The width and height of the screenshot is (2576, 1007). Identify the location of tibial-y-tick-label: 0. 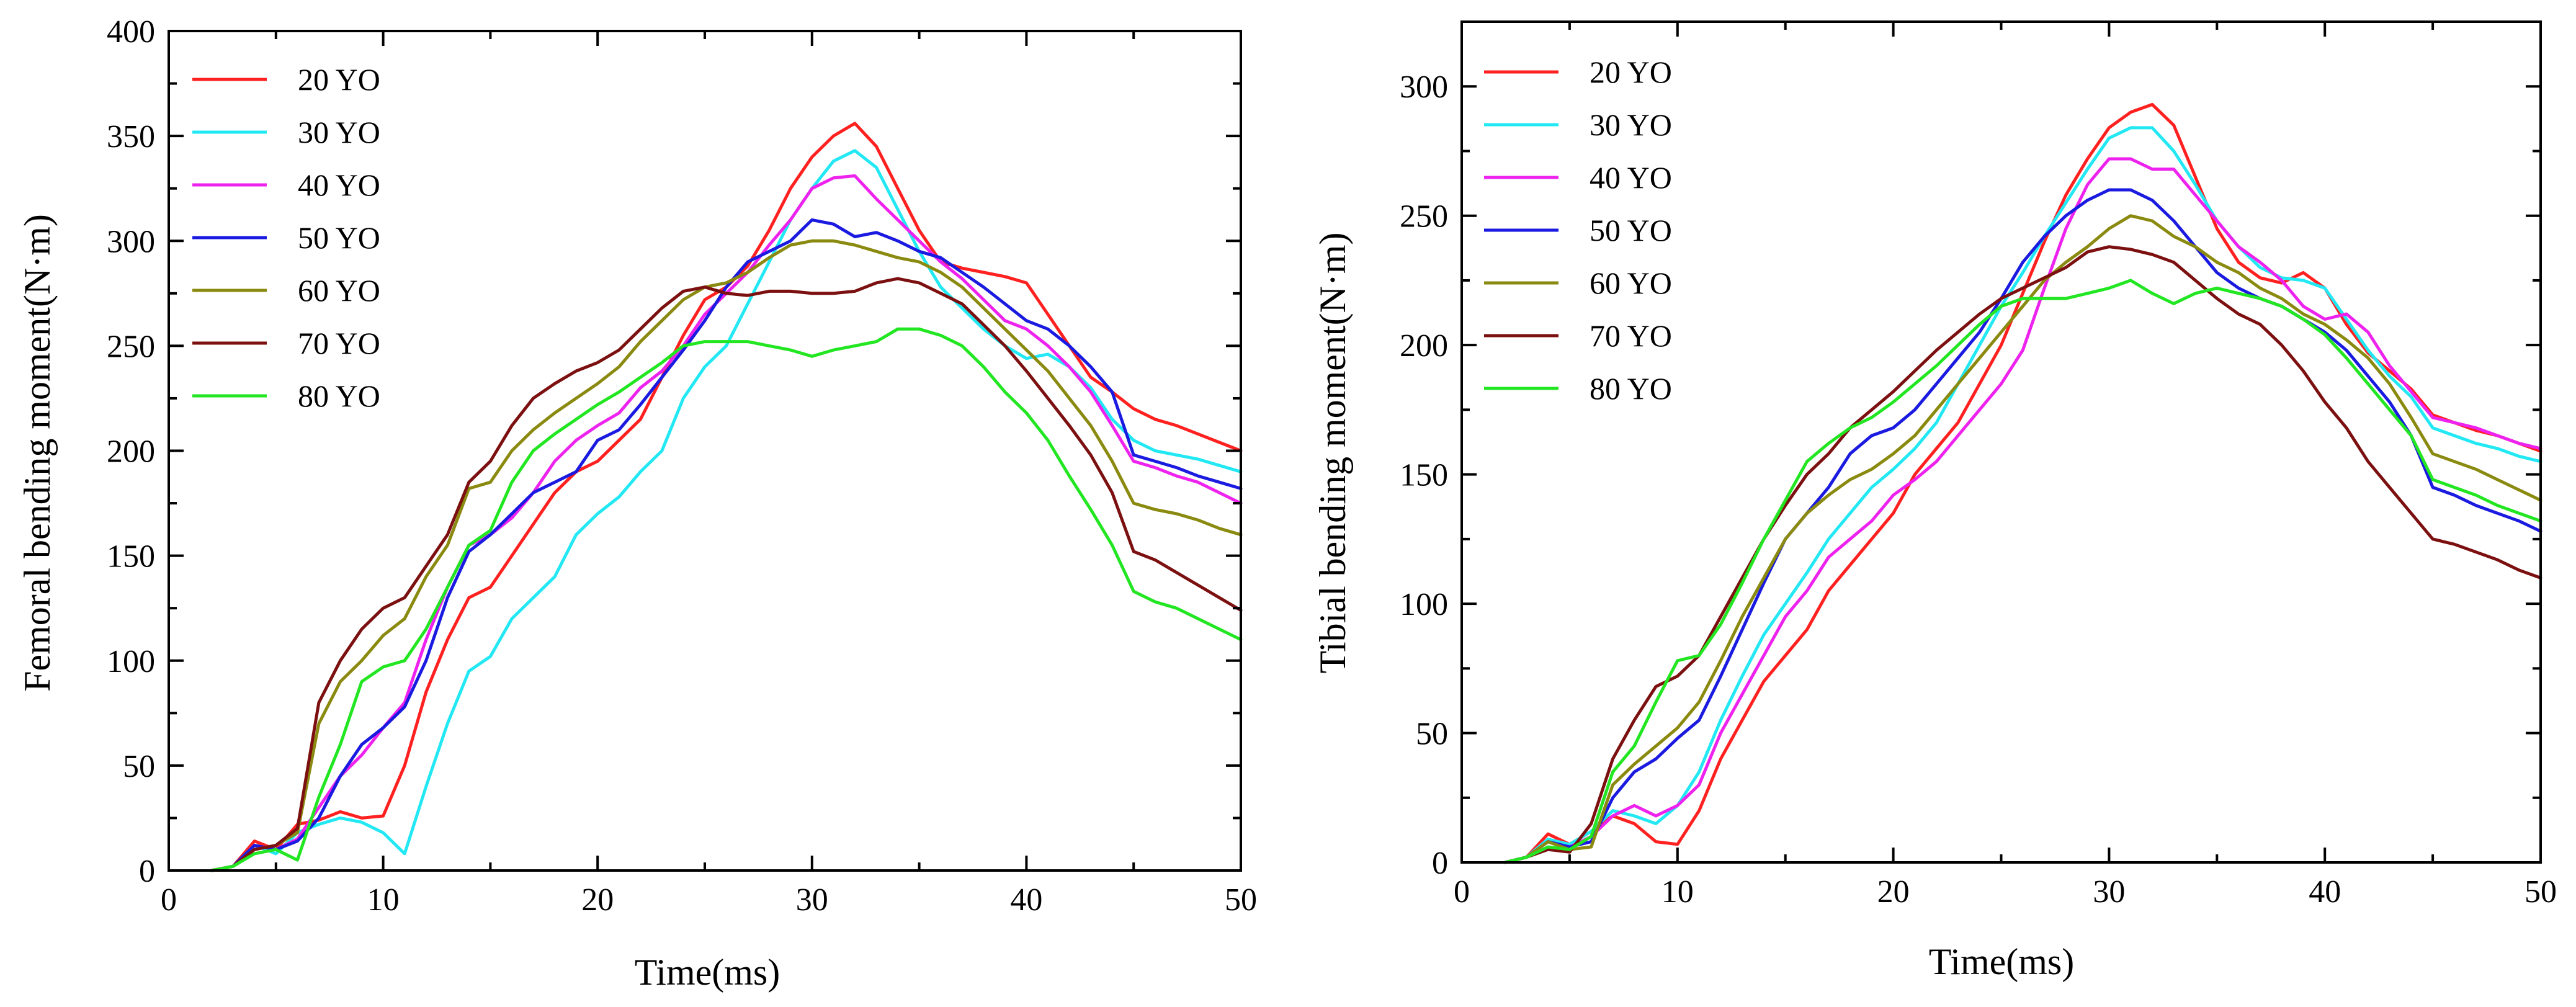
(1440, 863).